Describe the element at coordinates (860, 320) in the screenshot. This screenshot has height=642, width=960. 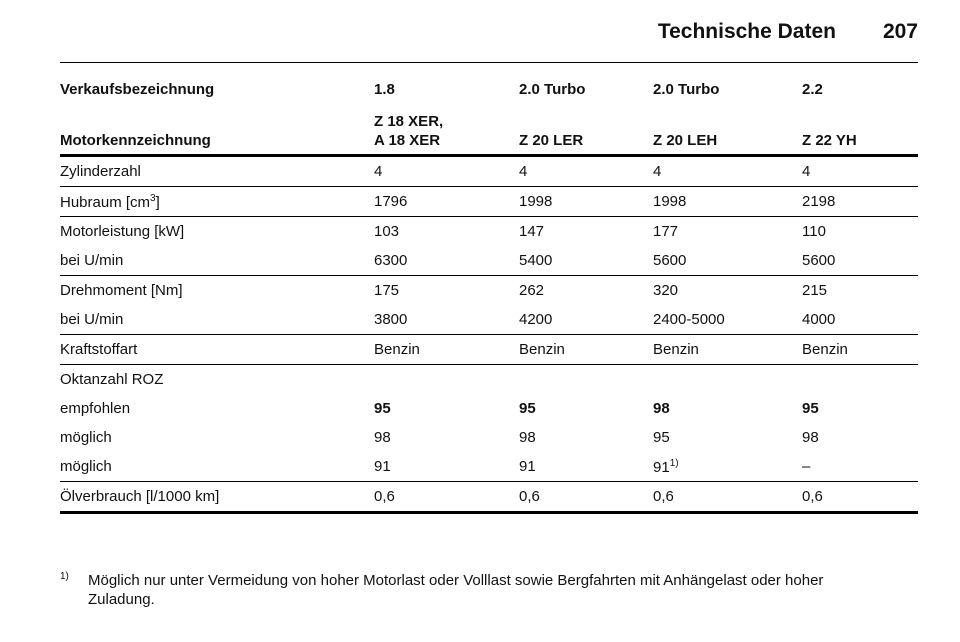
I see `cell: 4000` at that location.